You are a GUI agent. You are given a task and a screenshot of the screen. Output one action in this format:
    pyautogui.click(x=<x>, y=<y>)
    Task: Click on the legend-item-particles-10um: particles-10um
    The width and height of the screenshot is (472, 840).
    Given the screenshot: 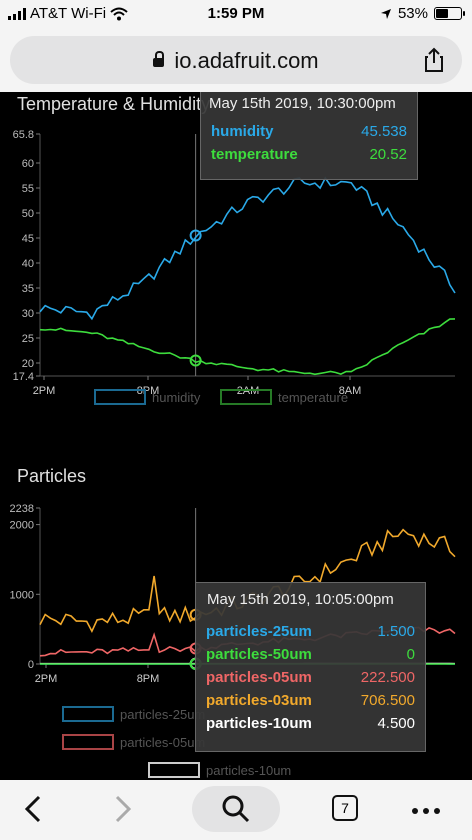 What is the action you would take?
    pyautogui.click(x=219, y=770)
    